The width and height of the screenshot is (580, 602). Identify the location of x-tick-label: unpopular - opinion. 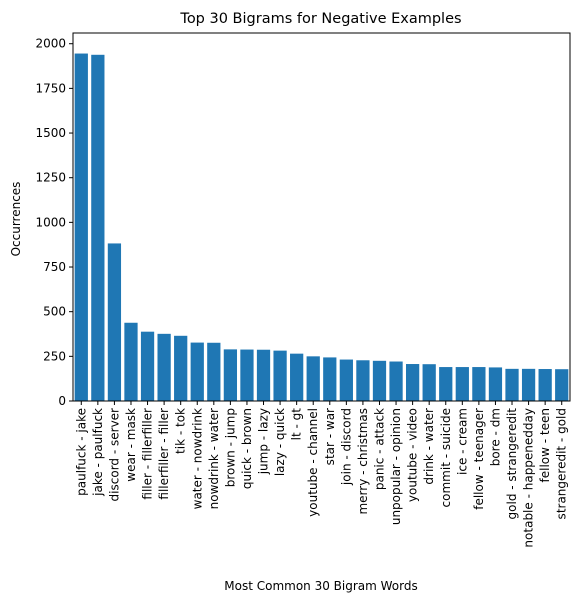
(396, 466).